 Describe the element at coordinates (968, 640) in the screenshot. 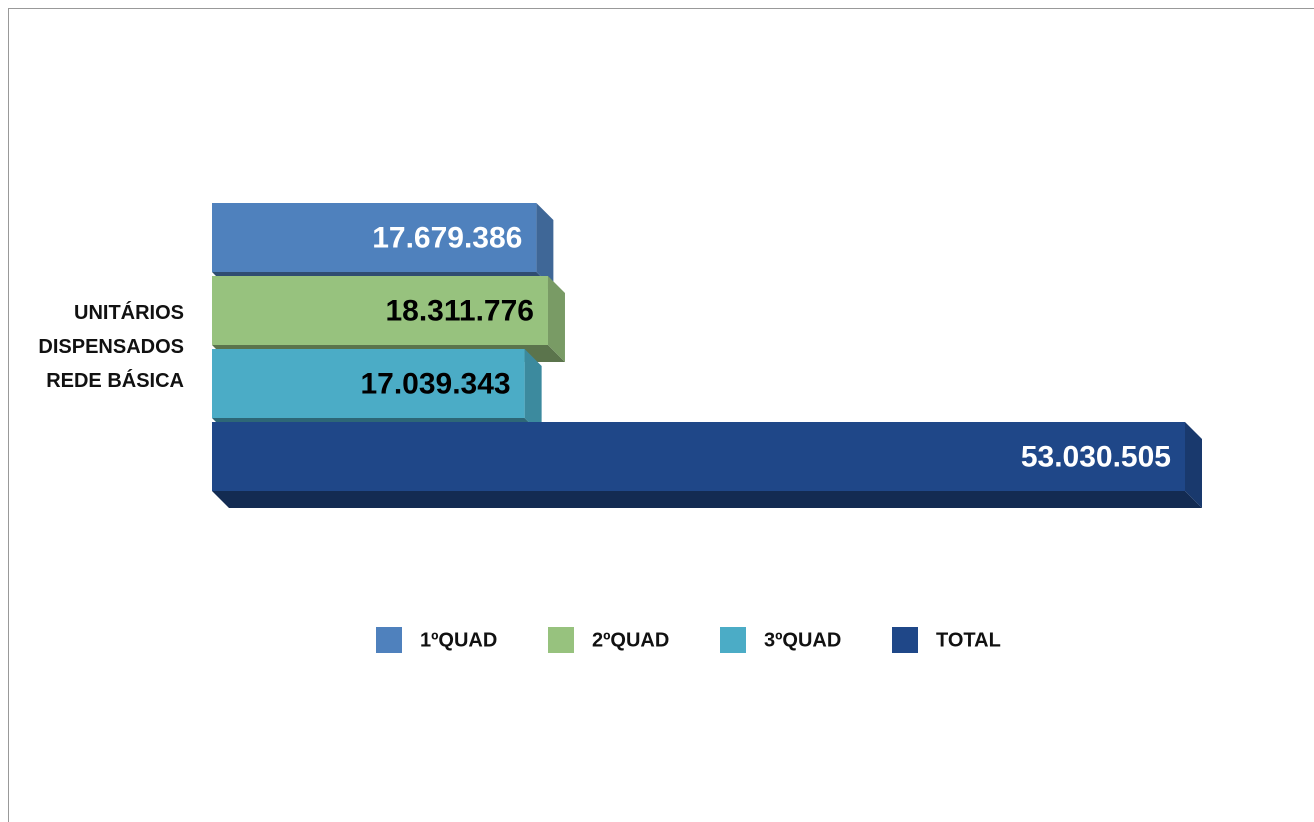

I see `legend-label: TOTAL` at that location.